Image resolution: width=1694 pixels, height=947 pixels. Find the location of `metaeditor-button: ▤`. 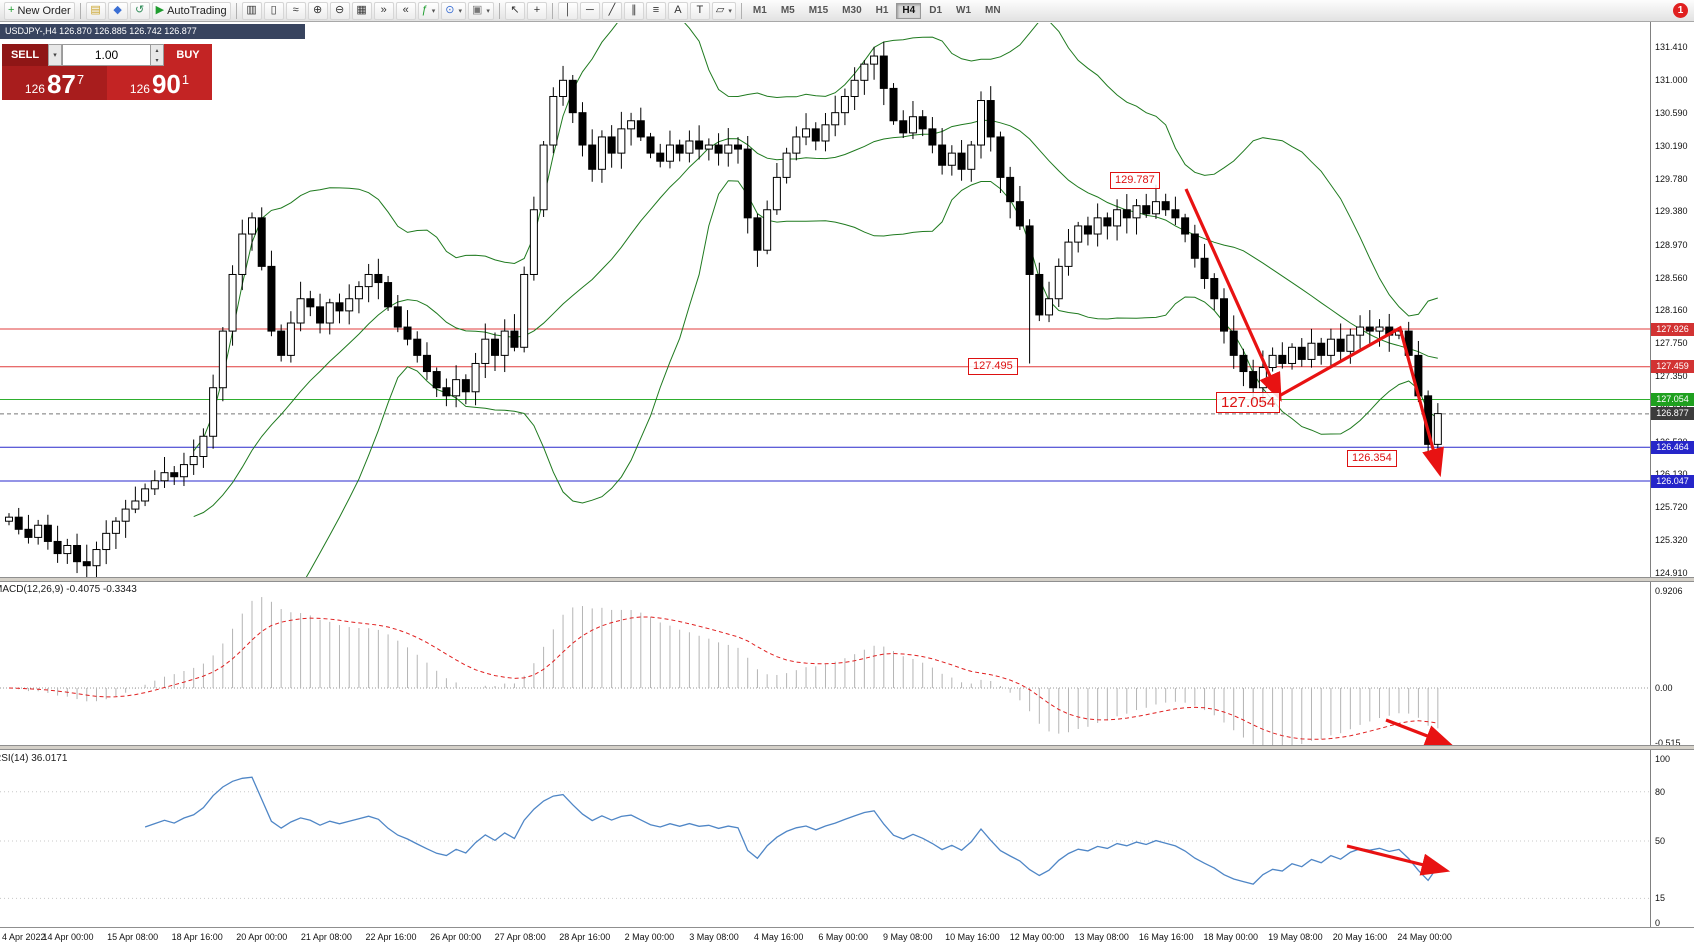

metaeditor-button: ▤ is located at coordinates (95, 10).